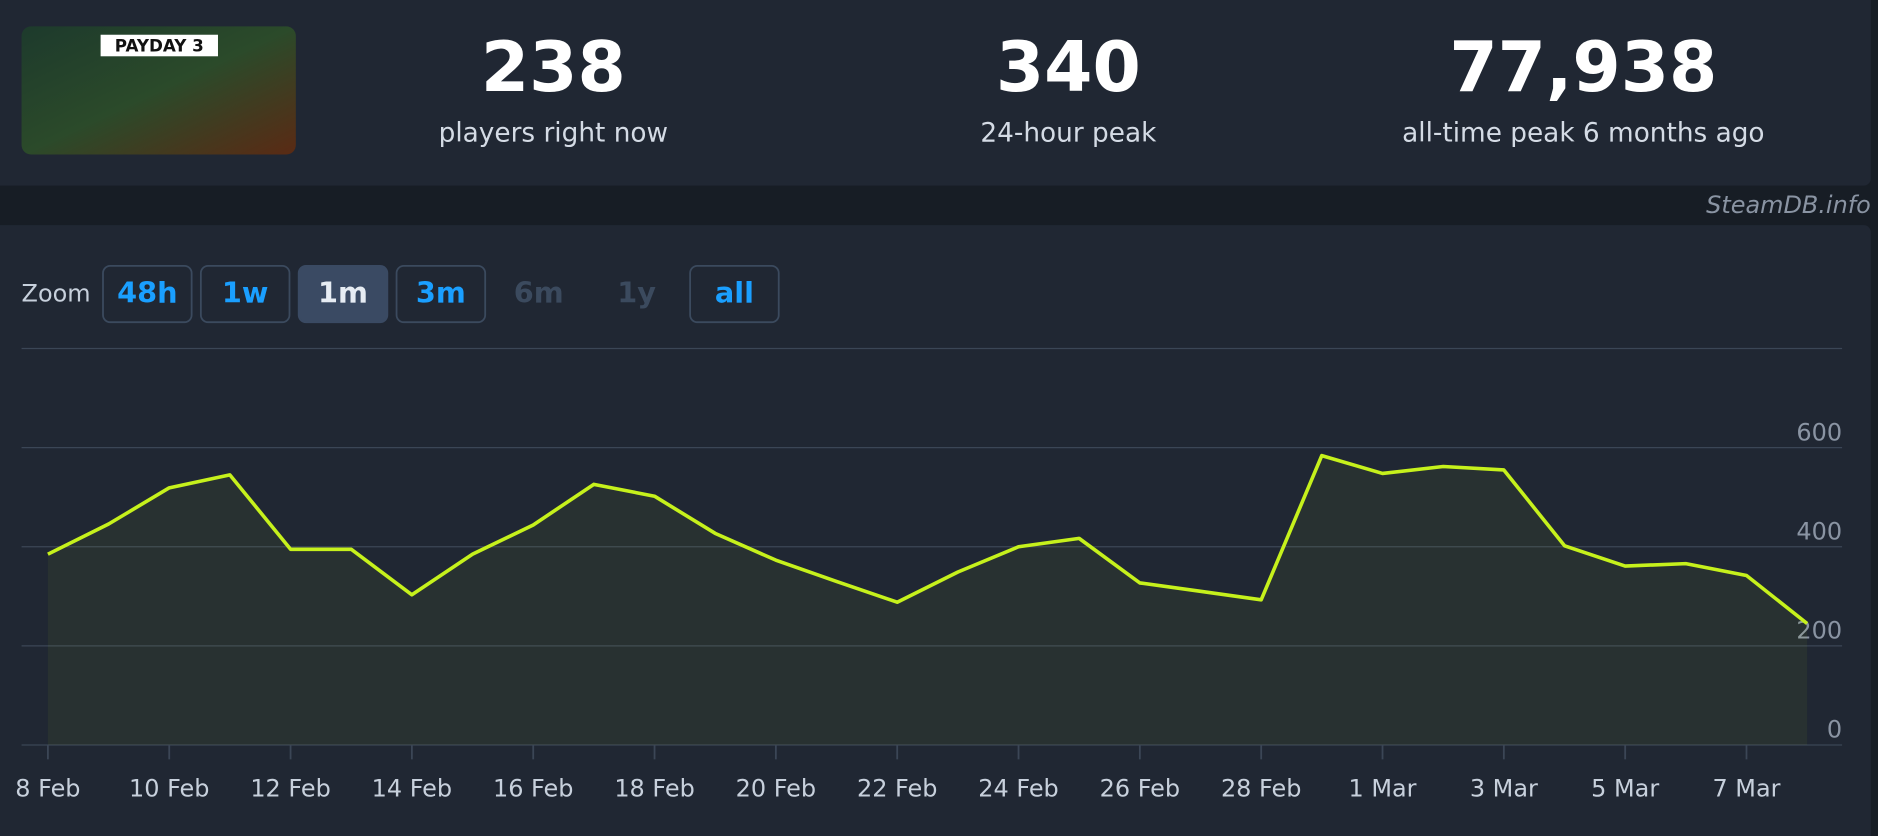 The height and width of the screenshot is (836, 1878). I want to click on x-tick-label: 8 Feb, so click(47, 788).